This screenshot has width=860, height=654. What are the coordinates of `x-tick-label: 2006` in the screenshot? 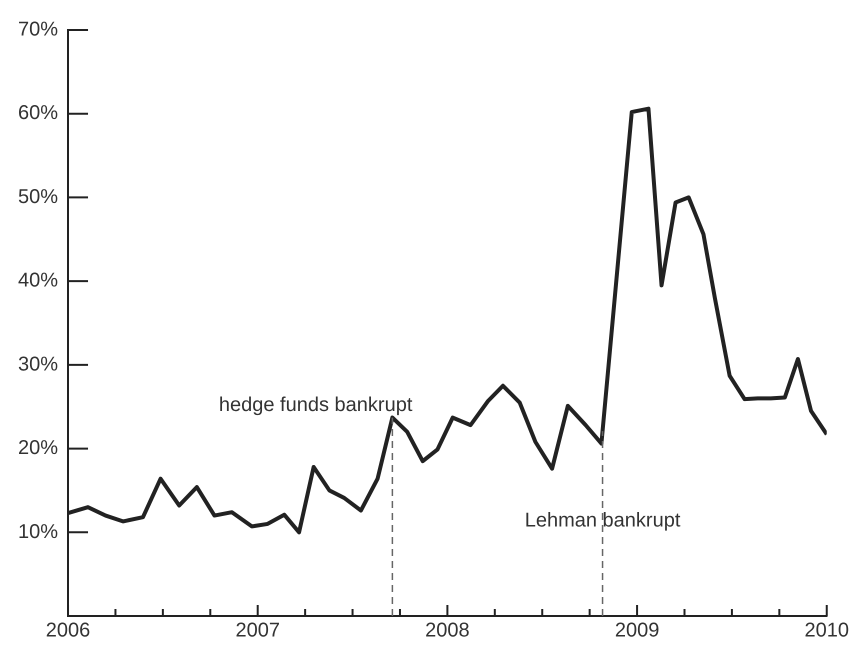 It's located at (68, 631).